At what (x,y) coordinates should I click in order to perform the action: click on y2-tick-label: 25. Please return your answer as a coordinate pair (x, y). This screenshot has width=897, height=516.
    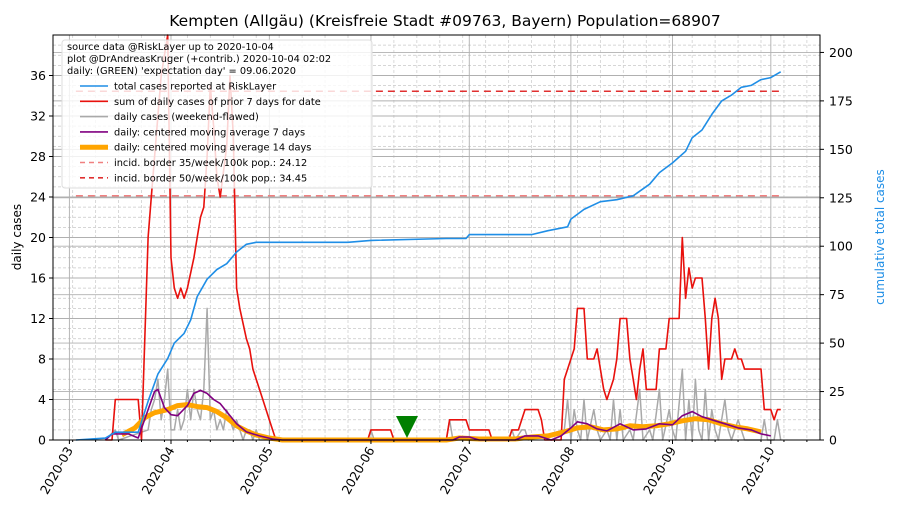
    Looking at the image, I should click on (837, 391).